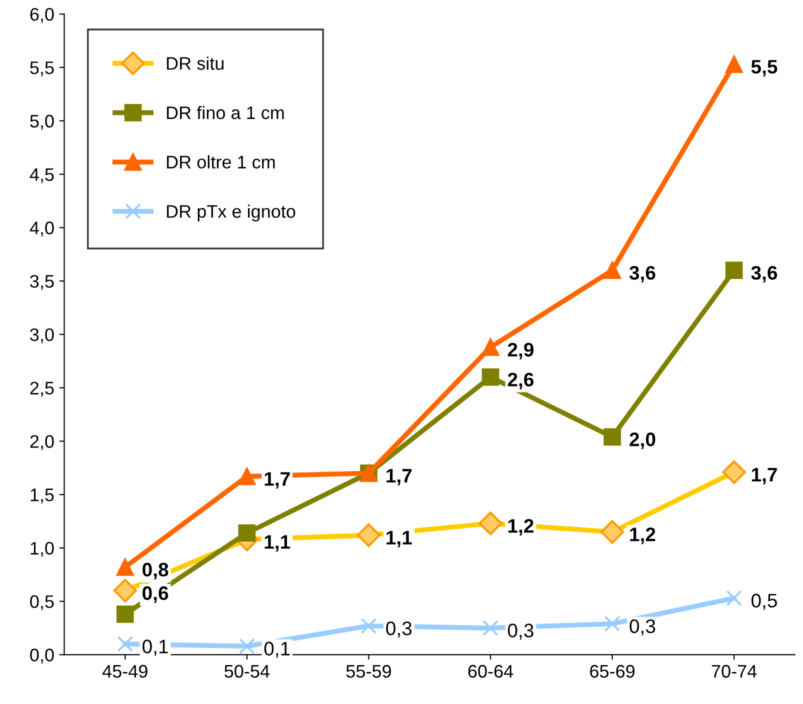 Image resolution: width=803 pixels, height=704 pixels. I want to click on y-tick-label: 4,5, so click(42, 176).